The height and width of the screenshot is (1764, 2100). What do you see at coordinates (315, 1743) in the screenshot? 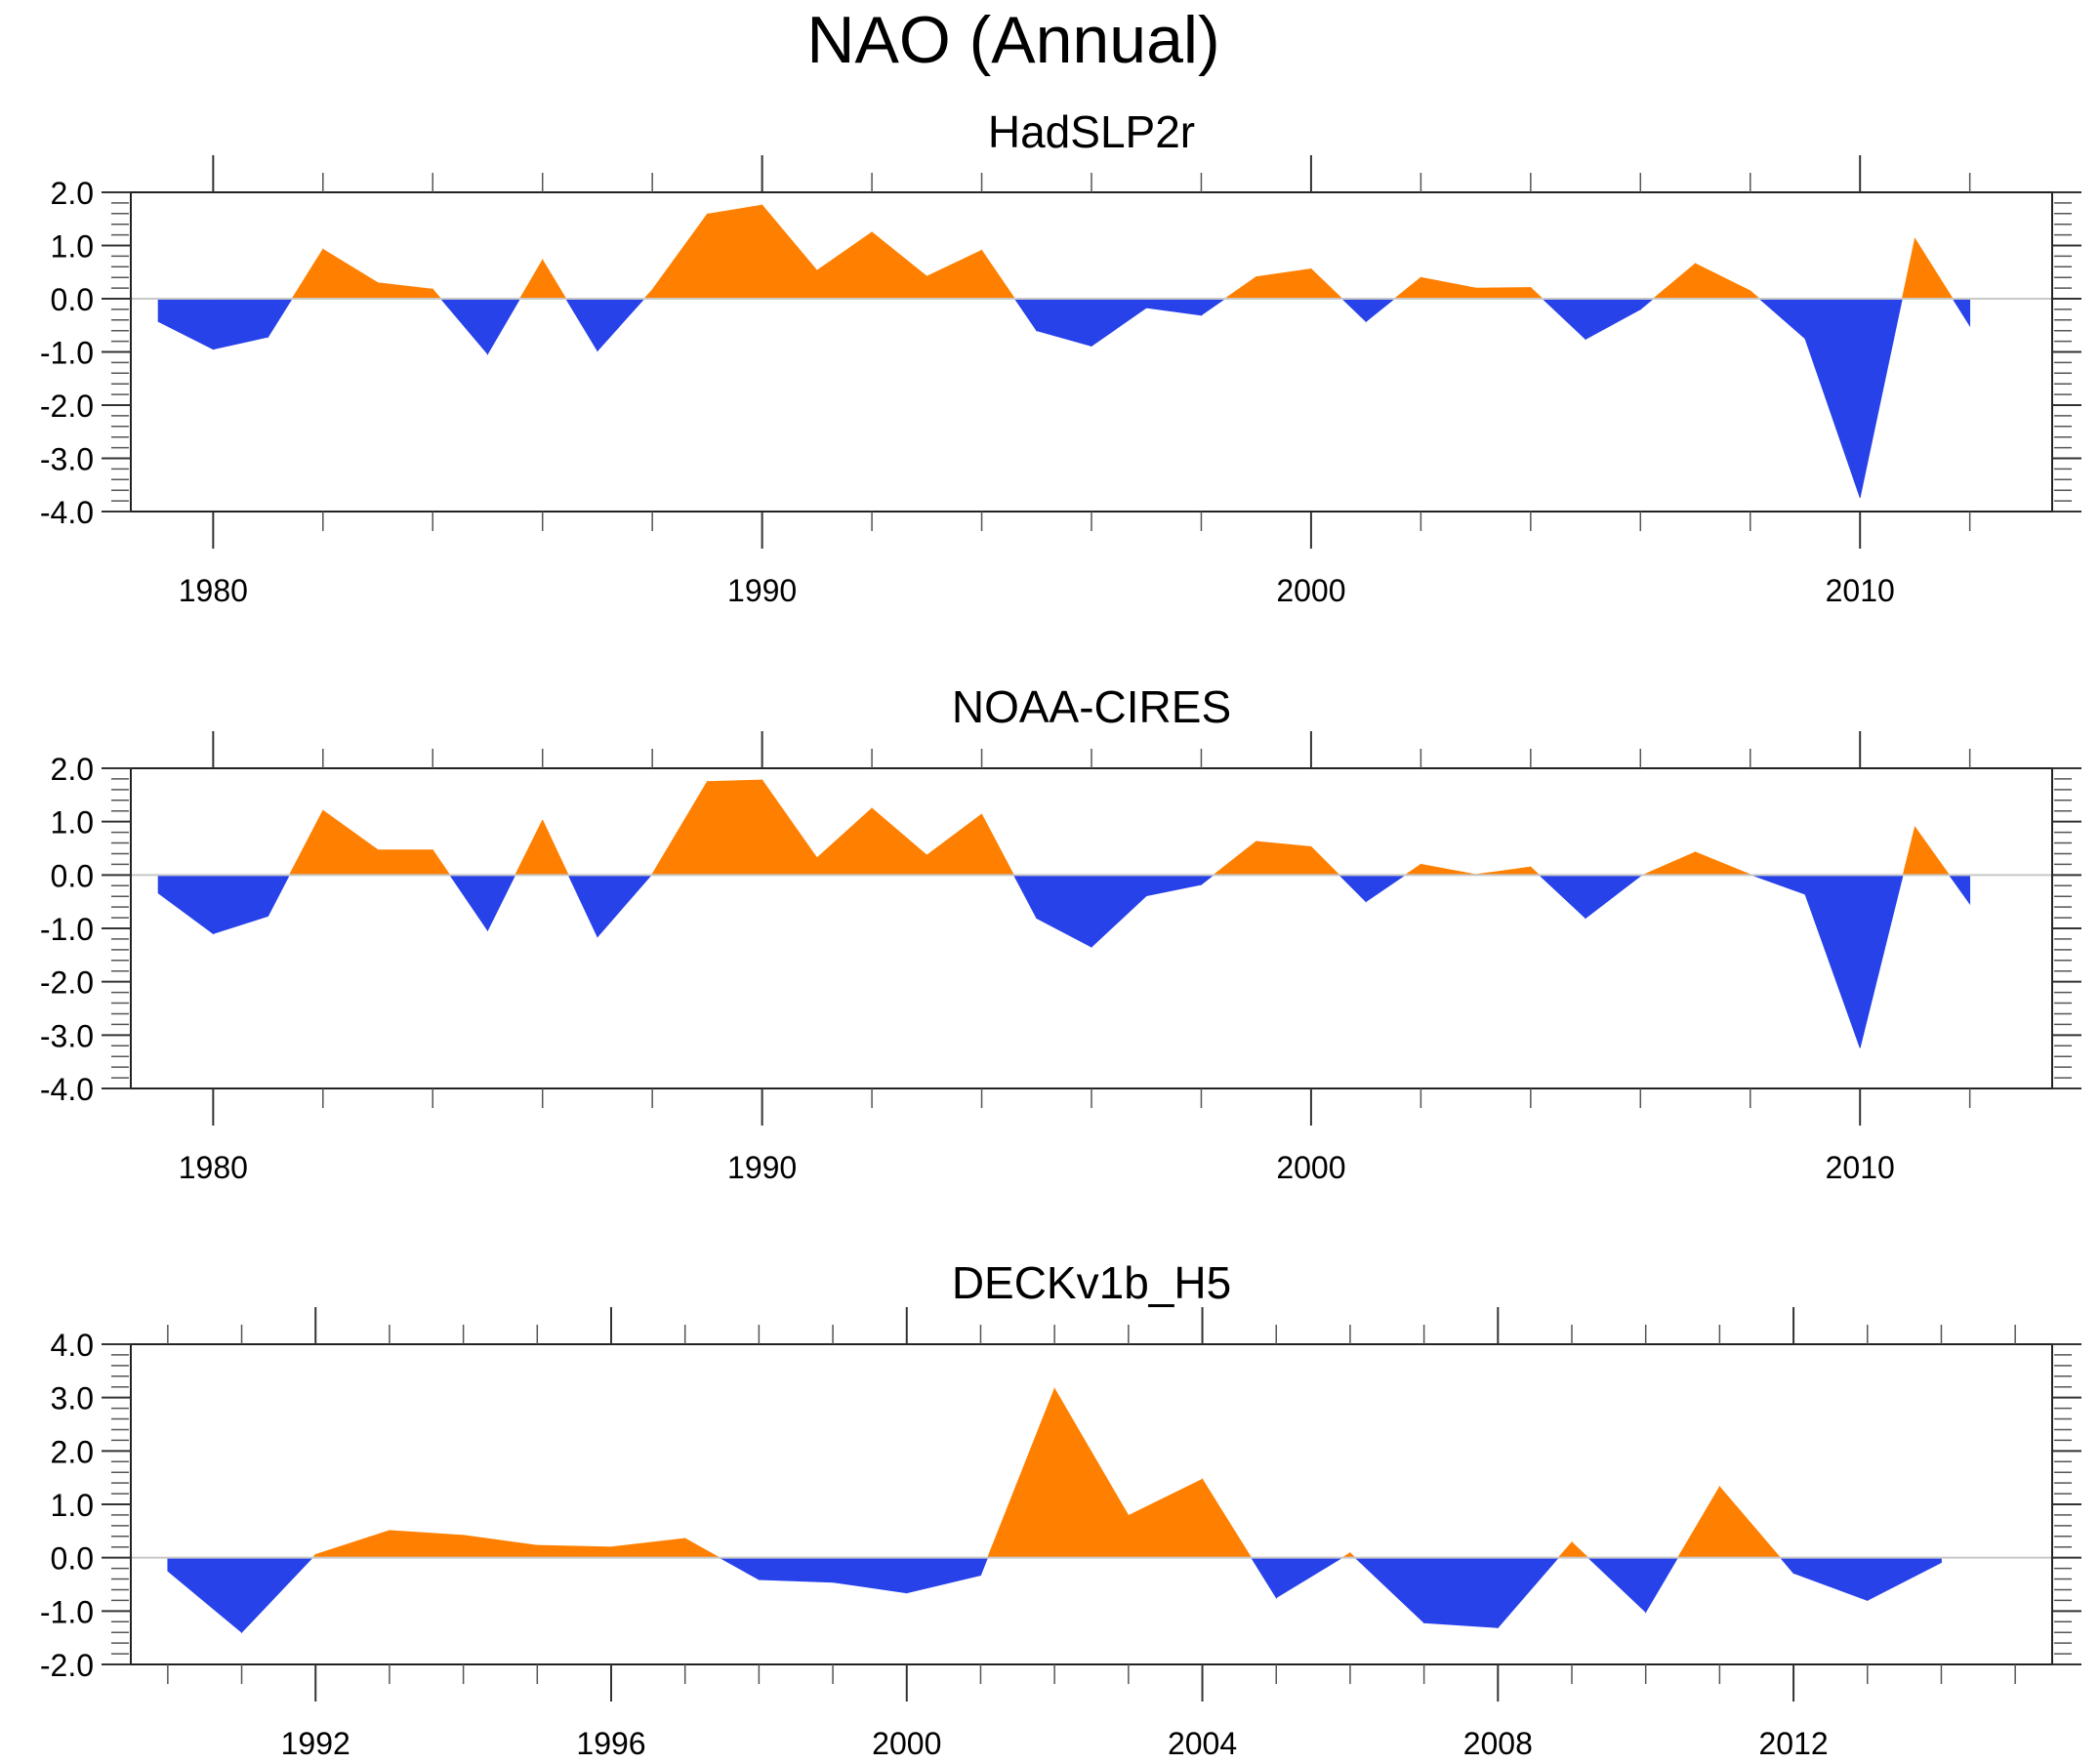
I see `x-tick-label: 1992` at bounding box center [315, 1743].